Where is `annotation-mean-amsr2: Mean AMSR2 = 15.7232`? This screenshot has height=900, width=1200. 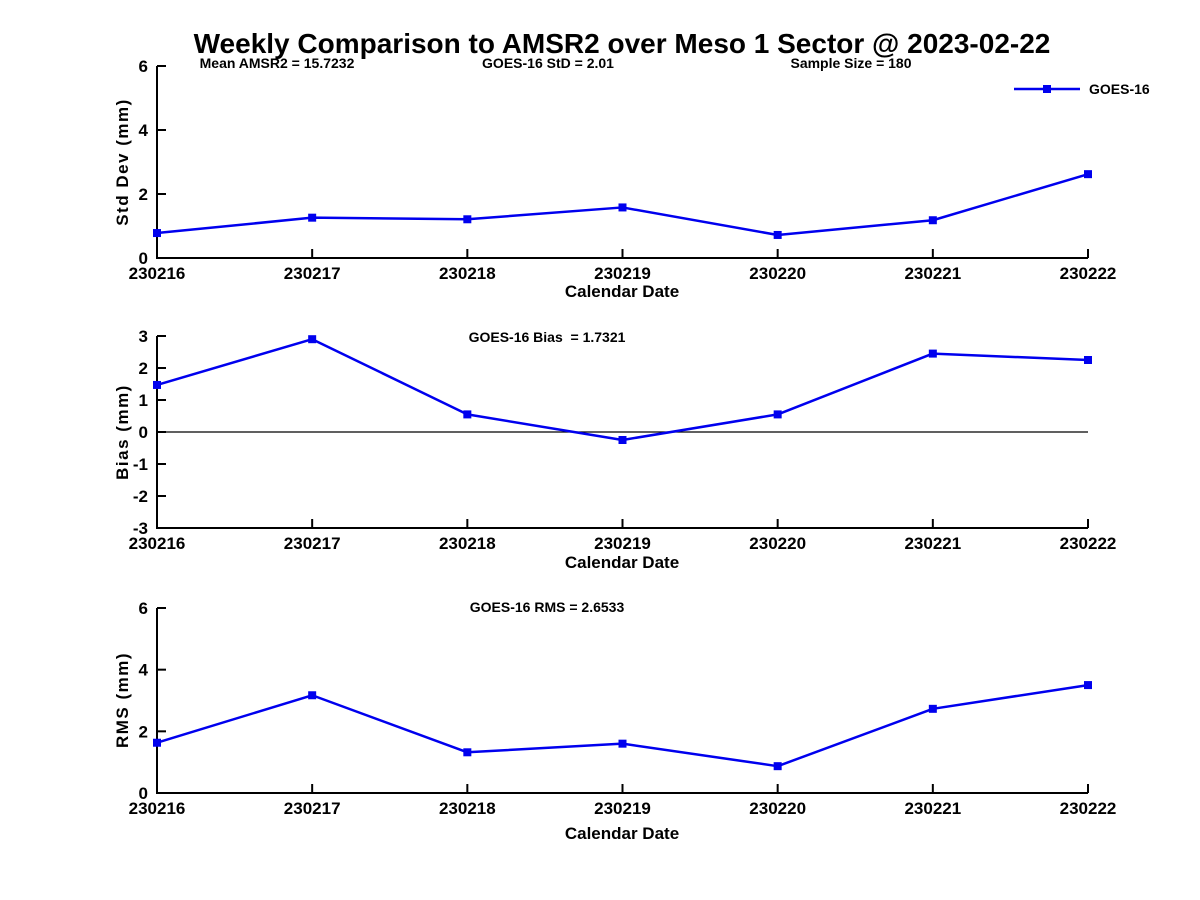
annotation-mean-amsr2: Mean AMSR2 = 15.7232 is located at coordinates (277, 63).